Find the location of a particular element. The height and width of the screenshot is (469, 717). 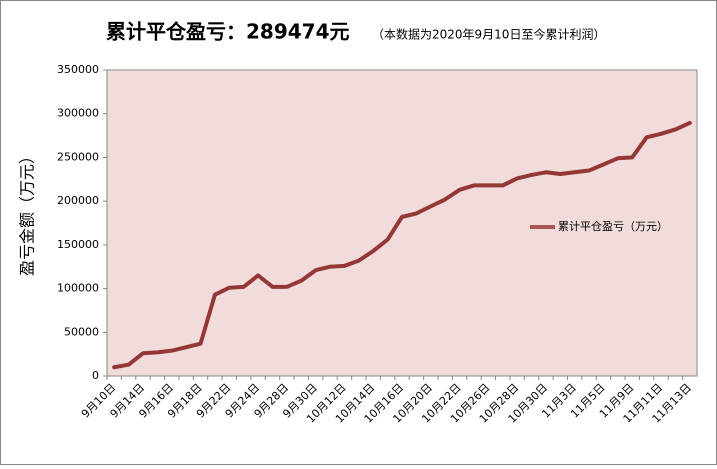

y-axis-label: 盈亏金额（万元） is located at coordinates (27, 212).